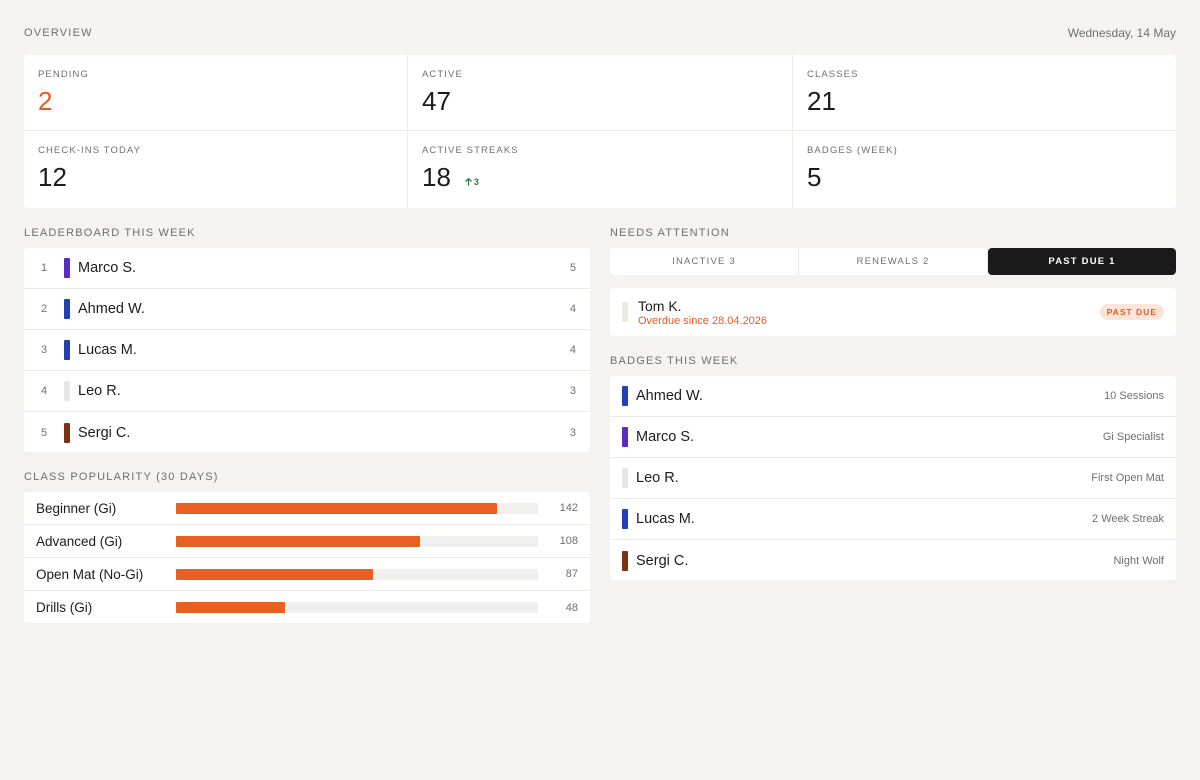  What do you see at coordinates (674, 361) in the screenshot?
I see `badges-week-title: BADGES THIS WEEK` at bounding box center [674, 361].